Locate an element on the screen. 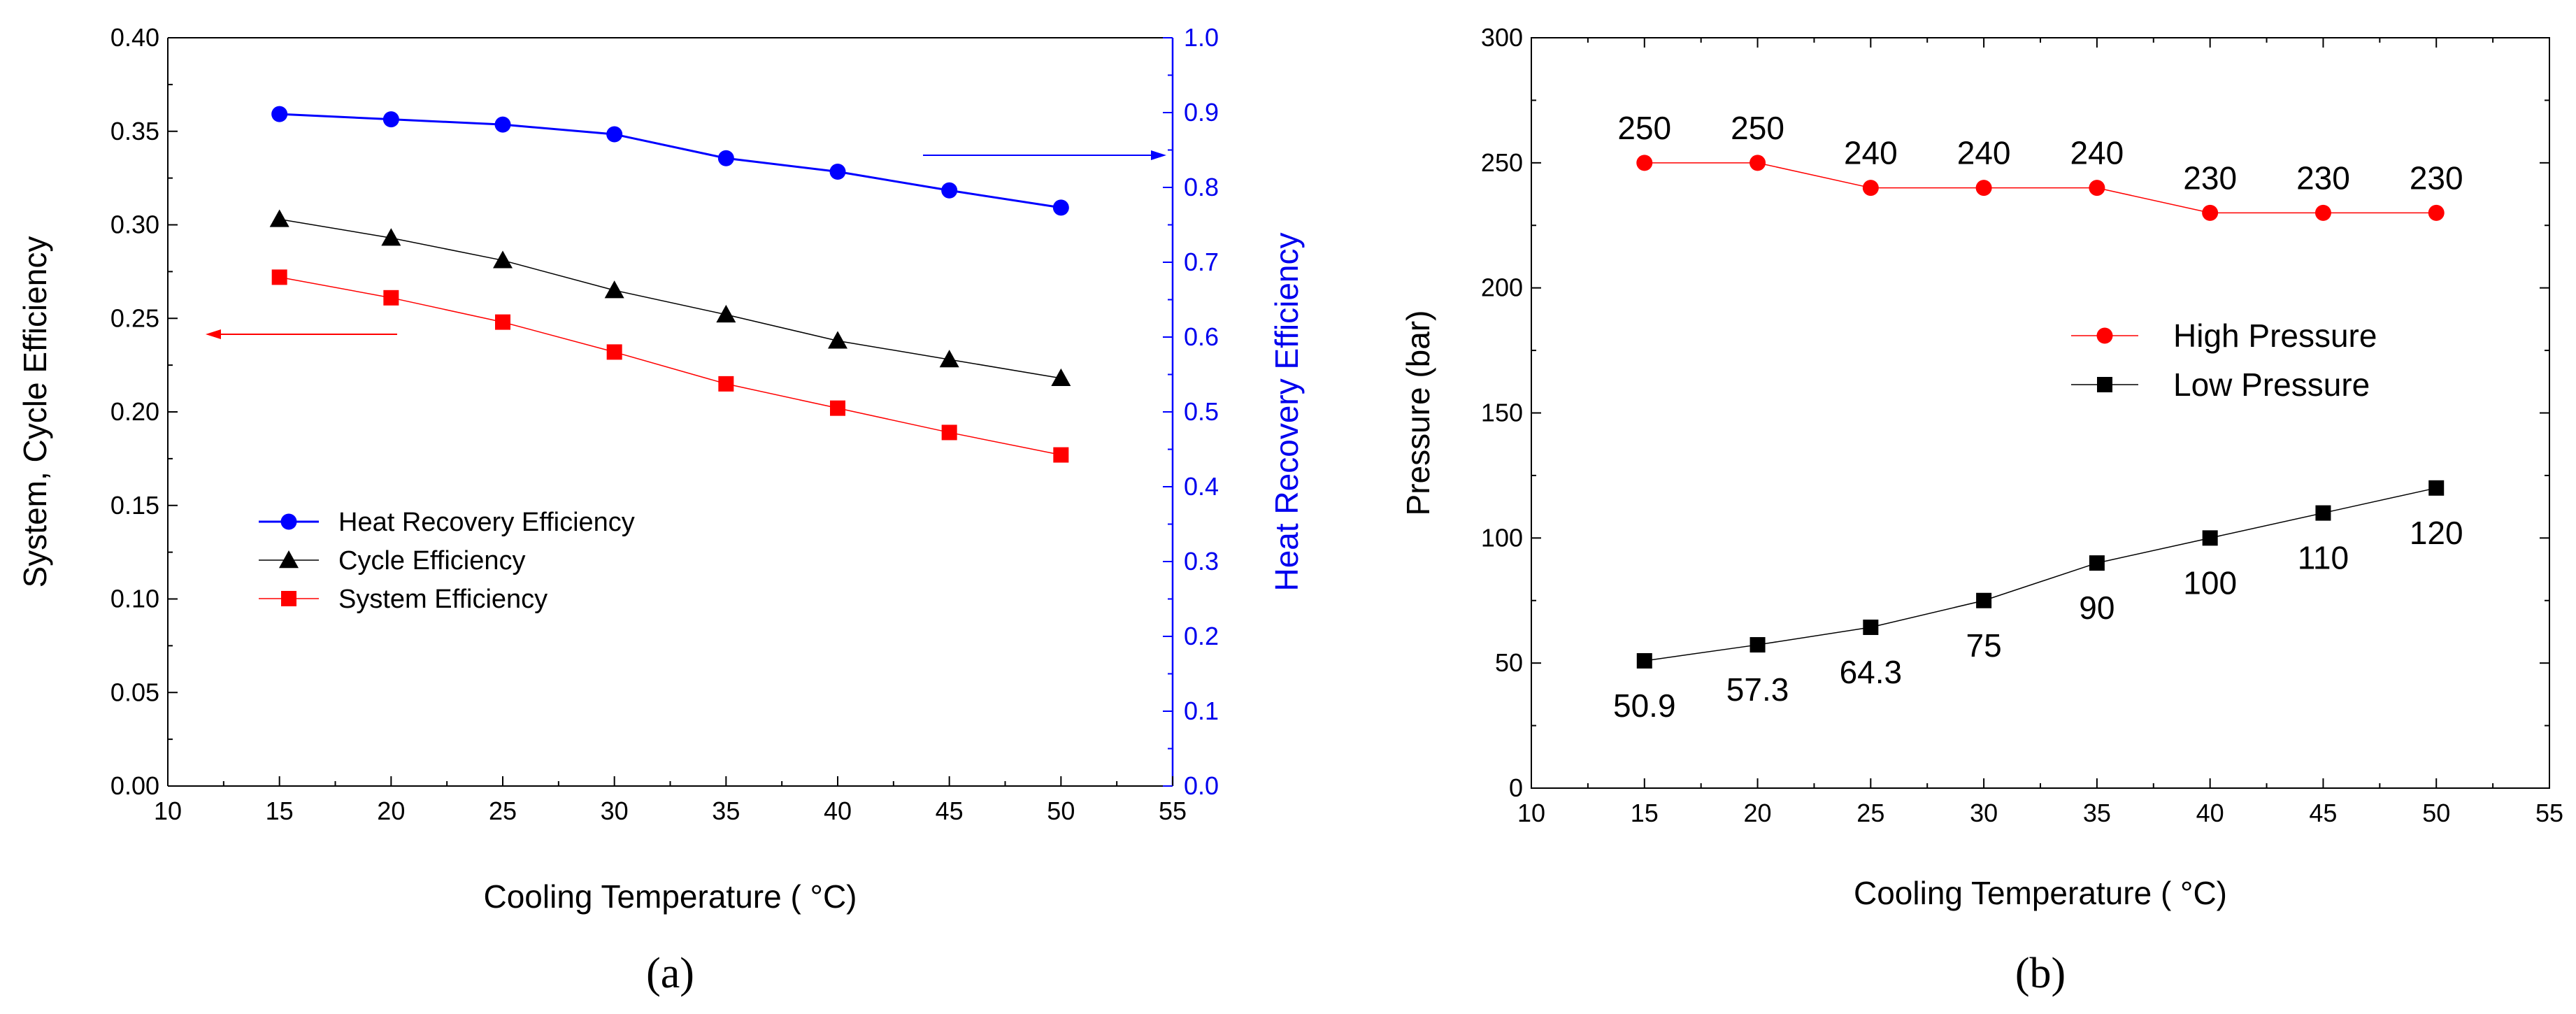 The image size is (2576, 1014). y-left-tick-label: 0.30 is located at coordinates (134, 224).